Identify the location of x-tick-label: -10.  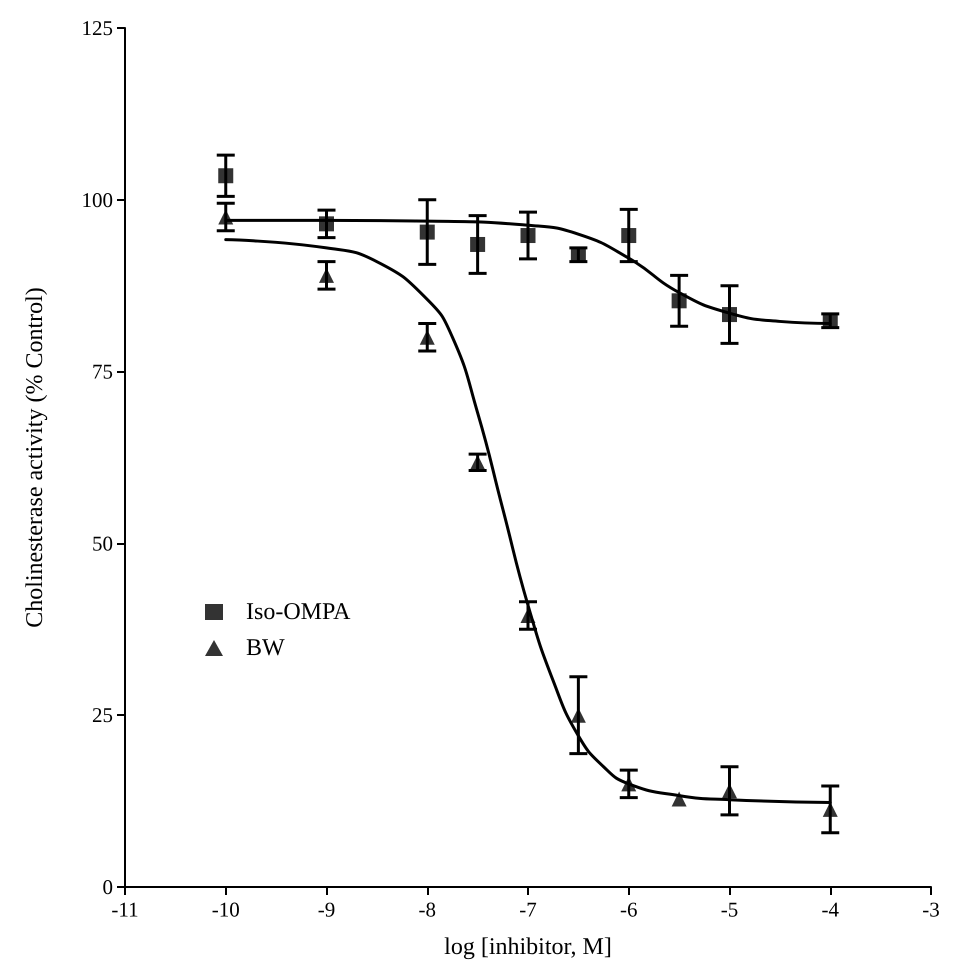
(226, 910).